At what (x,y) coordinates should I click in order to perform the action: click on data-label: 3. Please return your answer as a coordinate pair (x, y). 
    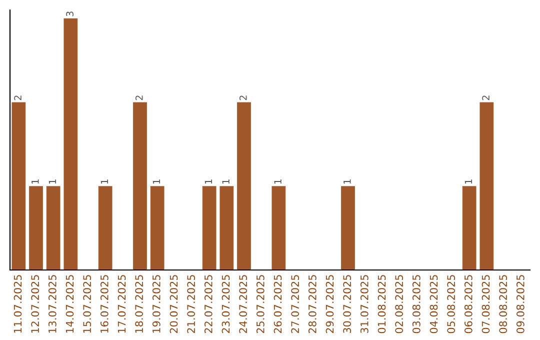
    Looking at the image, I should click on (70, 14).